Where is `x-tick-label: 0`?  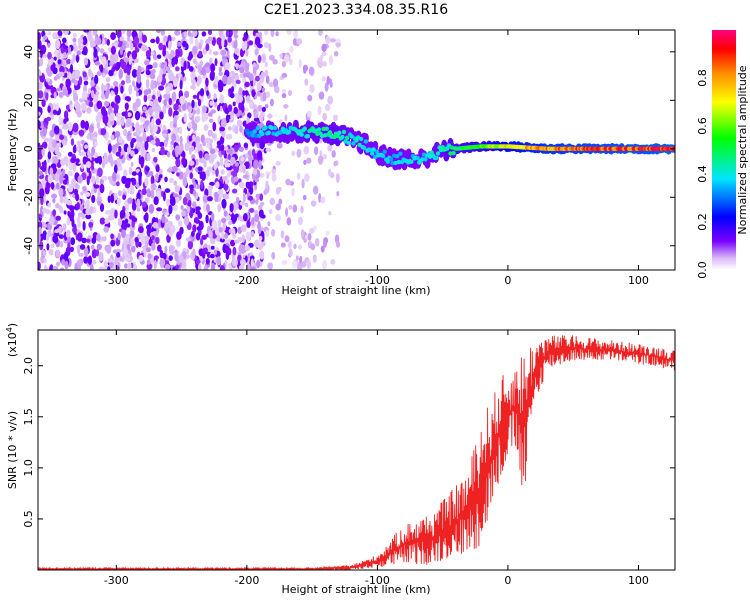 x-tick-label: 0 is located at coordinates (507, 280).